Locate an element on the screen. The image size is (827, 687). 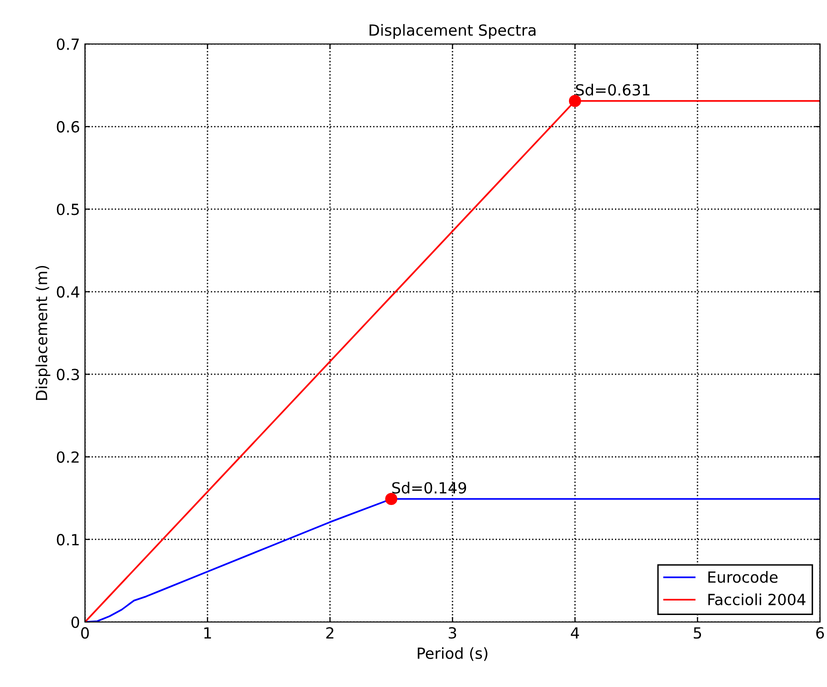
y-tick-label: 0 is located at coordinates (75, 622).